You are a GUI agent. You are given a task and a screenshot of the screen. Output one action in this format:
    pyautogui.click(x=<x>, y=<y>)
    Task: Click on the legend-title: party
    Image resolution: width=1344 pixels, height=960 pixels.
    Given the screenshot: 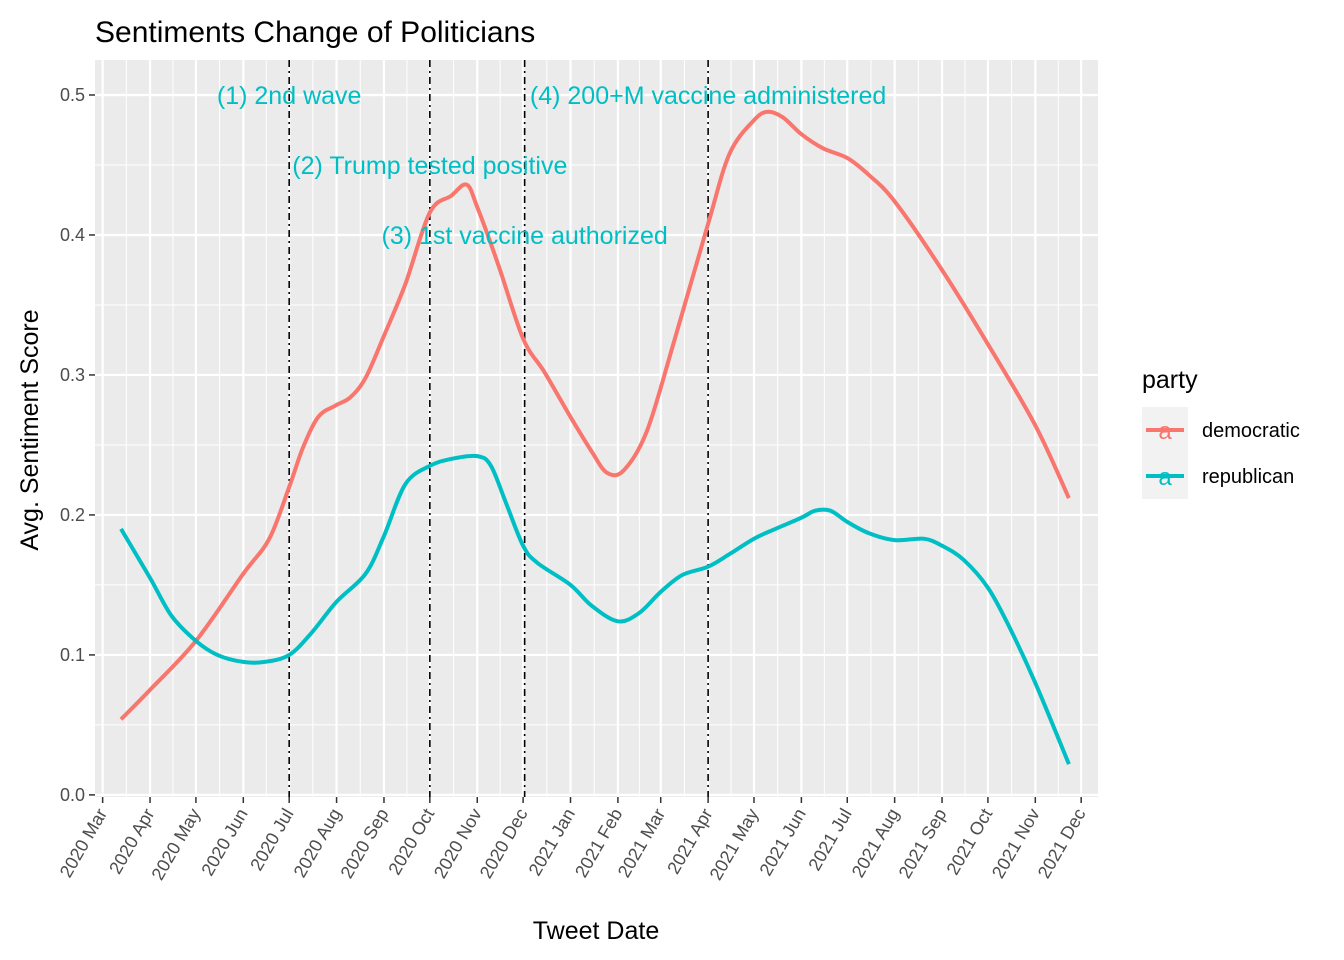 What is the action you would take?
    pyautogui.click(x=1170, y=380)
    